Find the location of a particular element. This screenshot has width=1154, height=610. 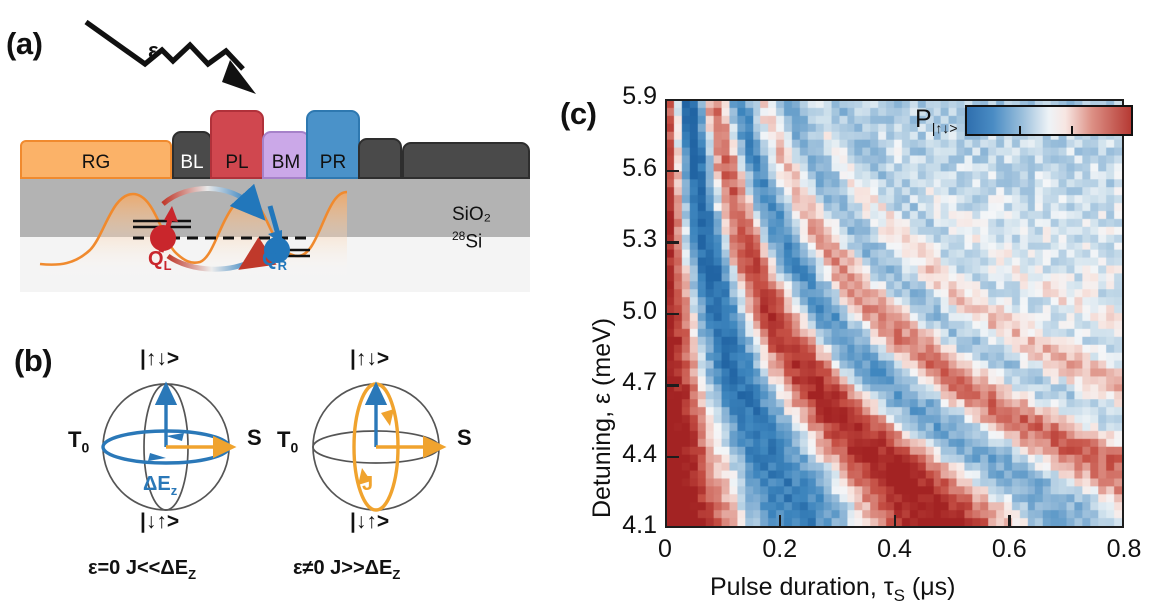

detuning-pulse-arrow-icon is located at coordinates (170, 56).